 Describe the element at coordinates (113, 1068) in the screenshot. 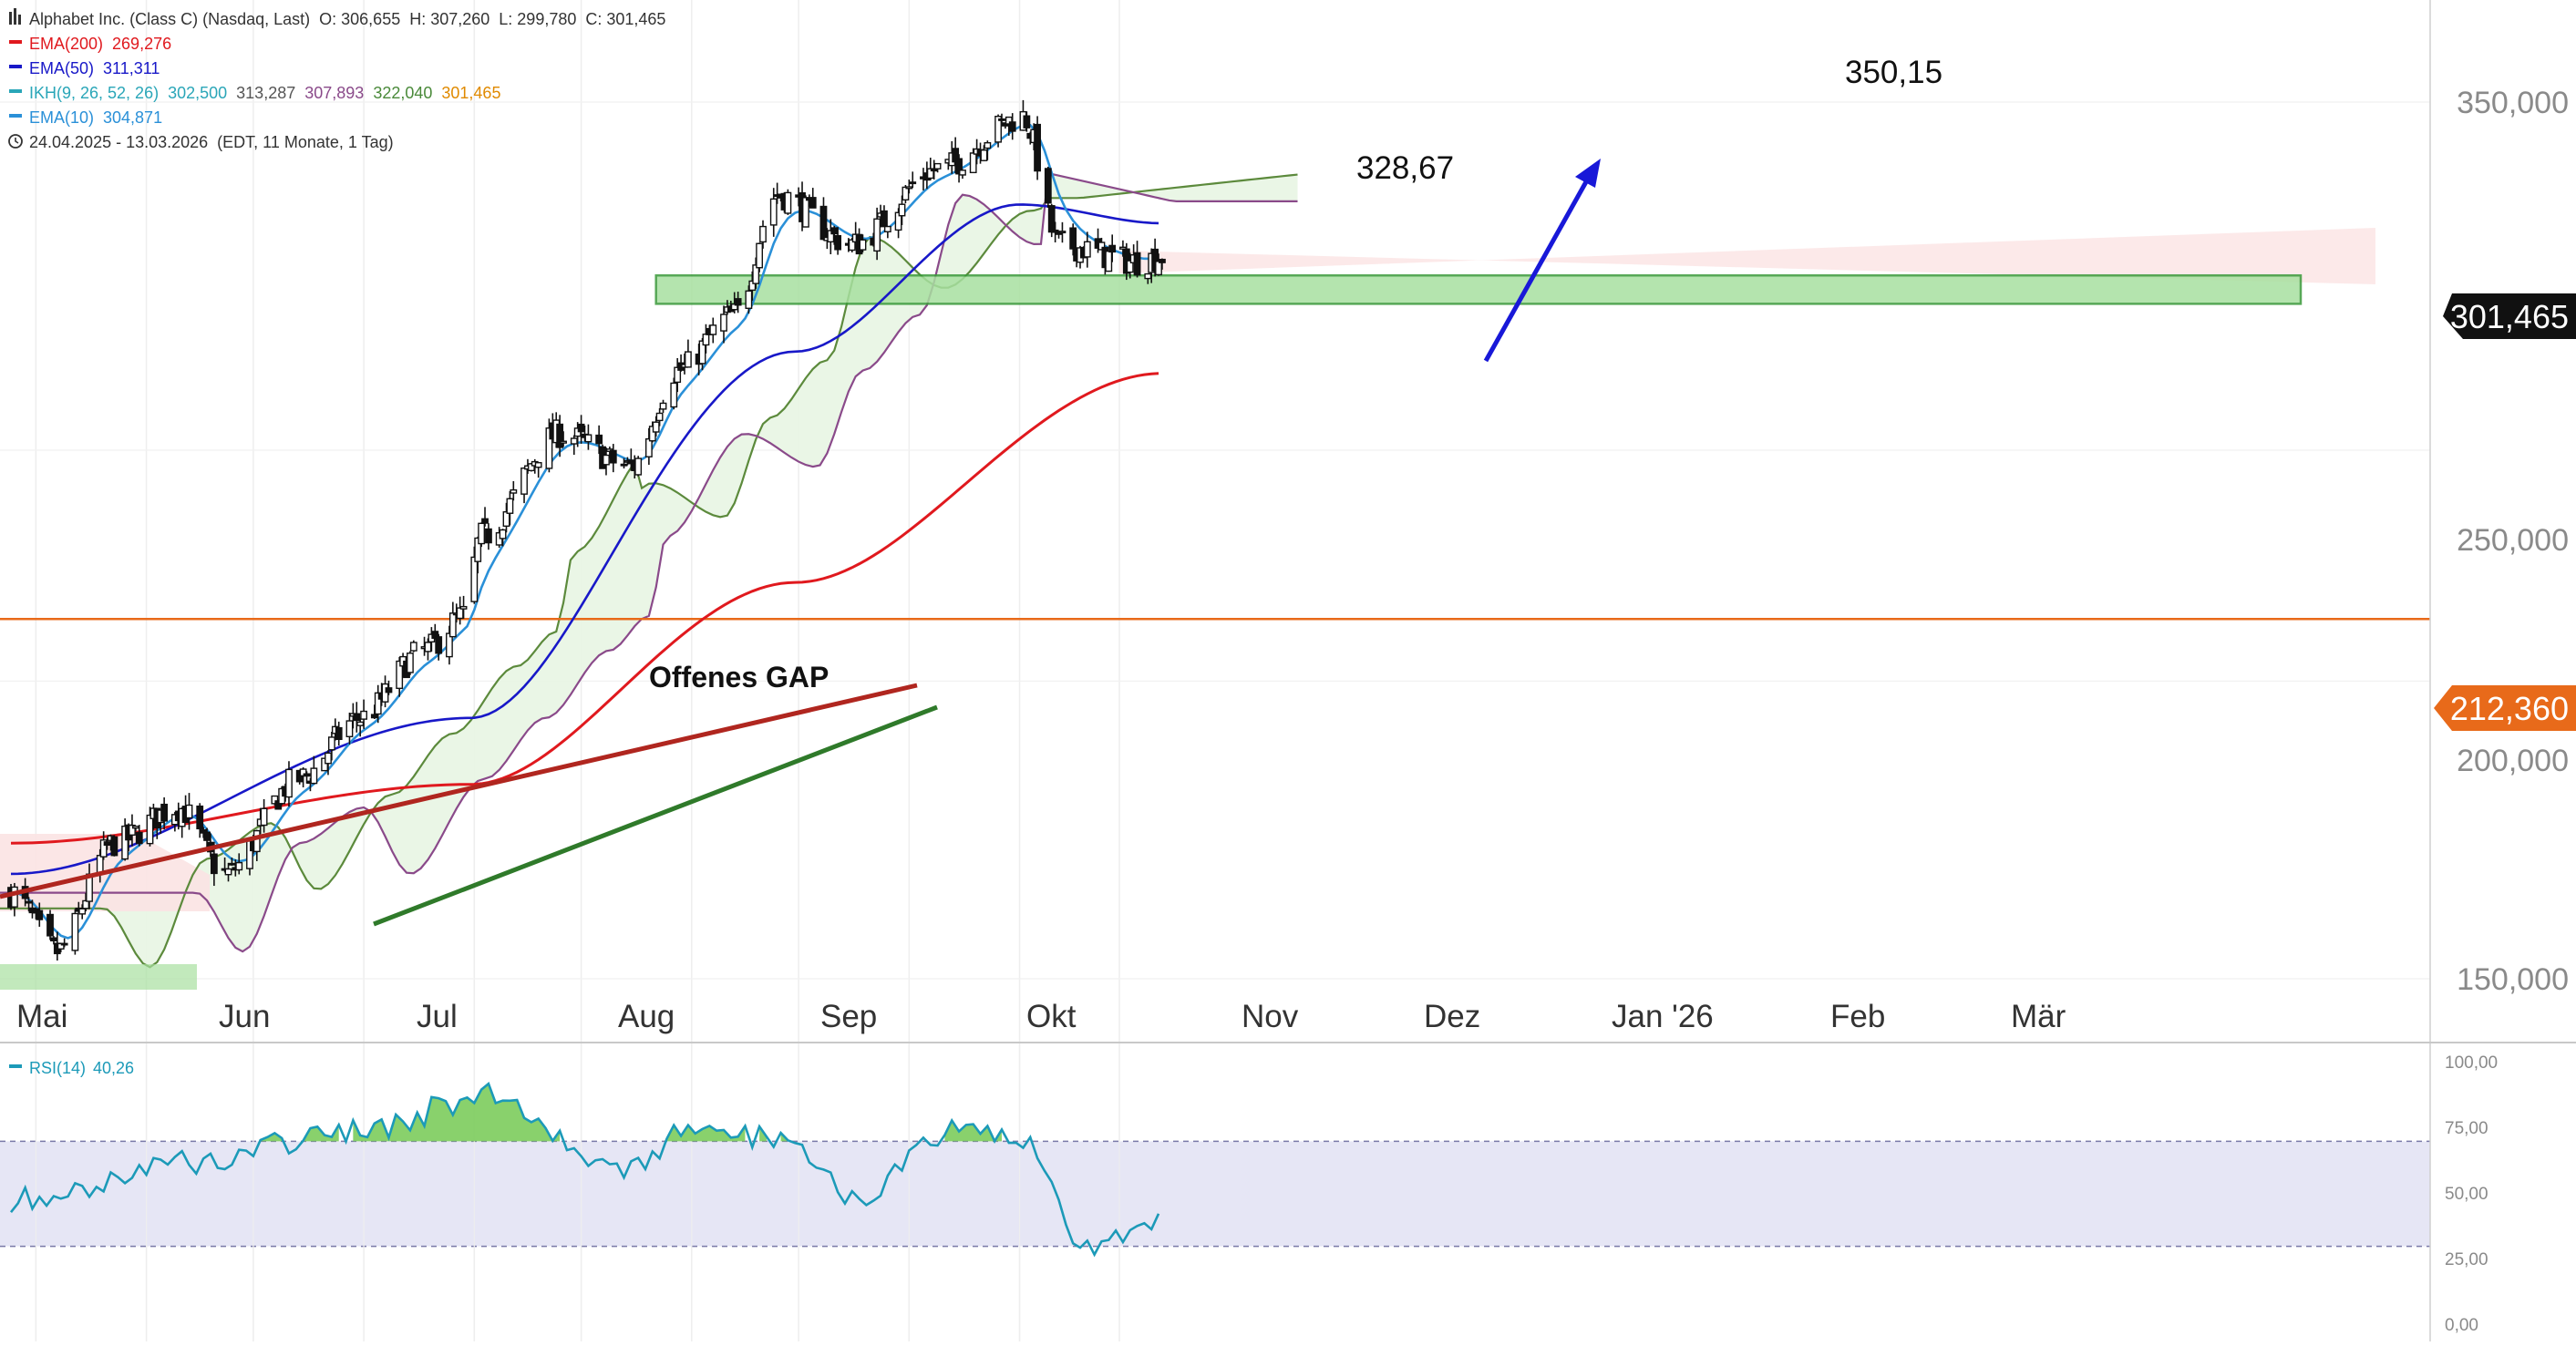

I see `rsi-value: 40,26` at that location.